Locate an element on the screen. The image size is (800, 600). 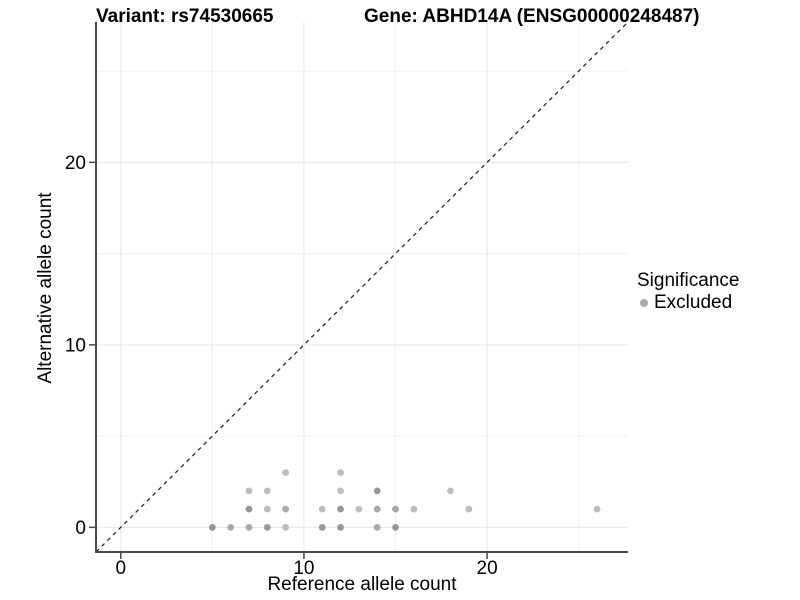
legend-point-icon is located at coordinates (644, 303).